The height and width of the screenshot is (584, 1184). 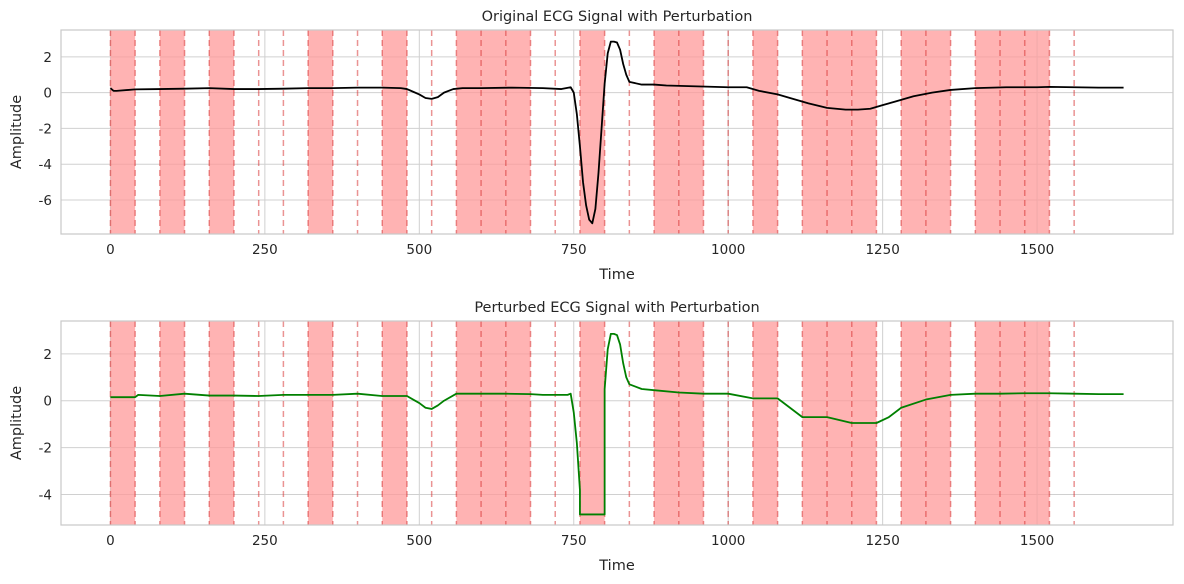 What do you see at coordinates (617, 17) in the screenshot?
I see `chart-title: Original ECG Signal with Perturbation` at bounding box center [617, 17].